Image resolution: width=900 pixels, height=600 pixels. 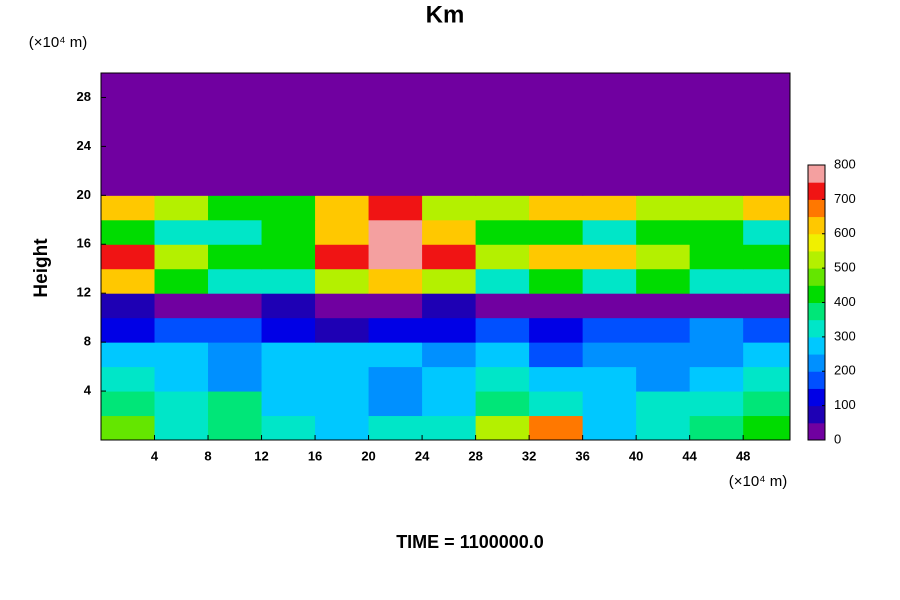 What do you see at coordinates (636, 455) in the screenshot?
I see `x-tick-label: 40` at bounding box center [636, 455].